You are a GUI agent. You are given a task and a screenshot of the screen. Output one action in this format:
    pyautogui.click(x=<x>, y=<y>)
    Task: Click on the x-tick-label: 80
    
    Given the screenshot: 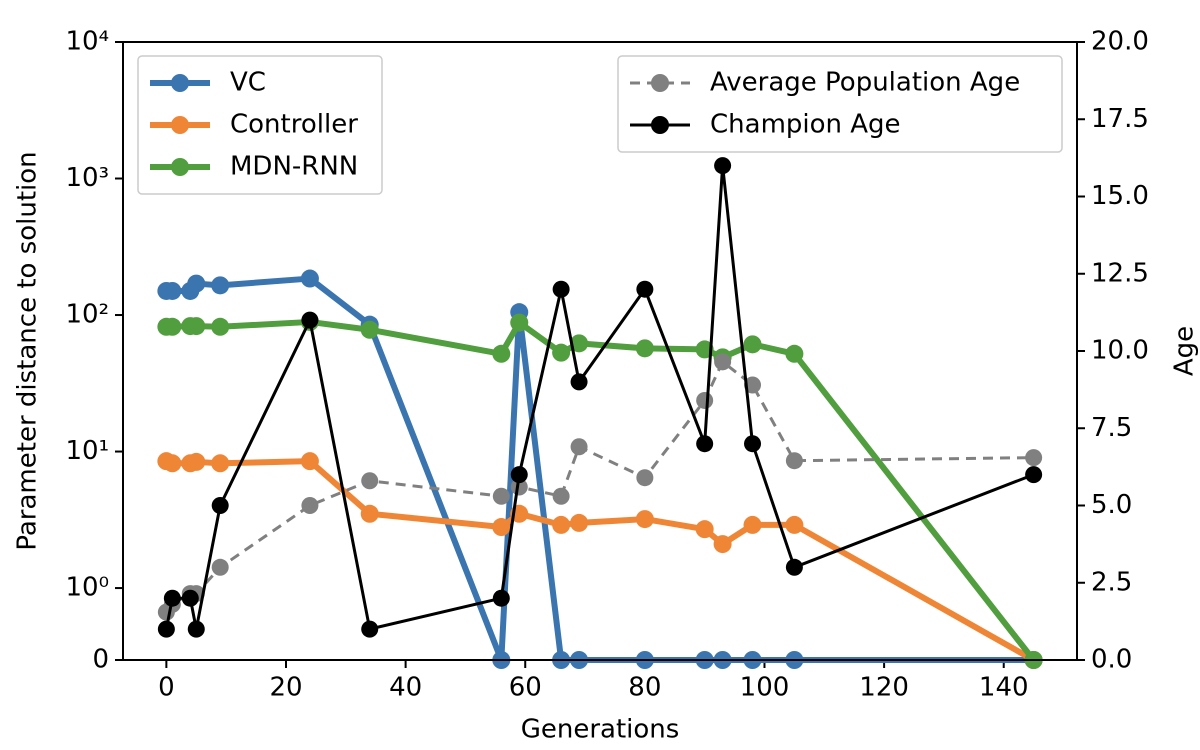 What is the action you would take?
    pyautogui.click(x=644, y=688)
    